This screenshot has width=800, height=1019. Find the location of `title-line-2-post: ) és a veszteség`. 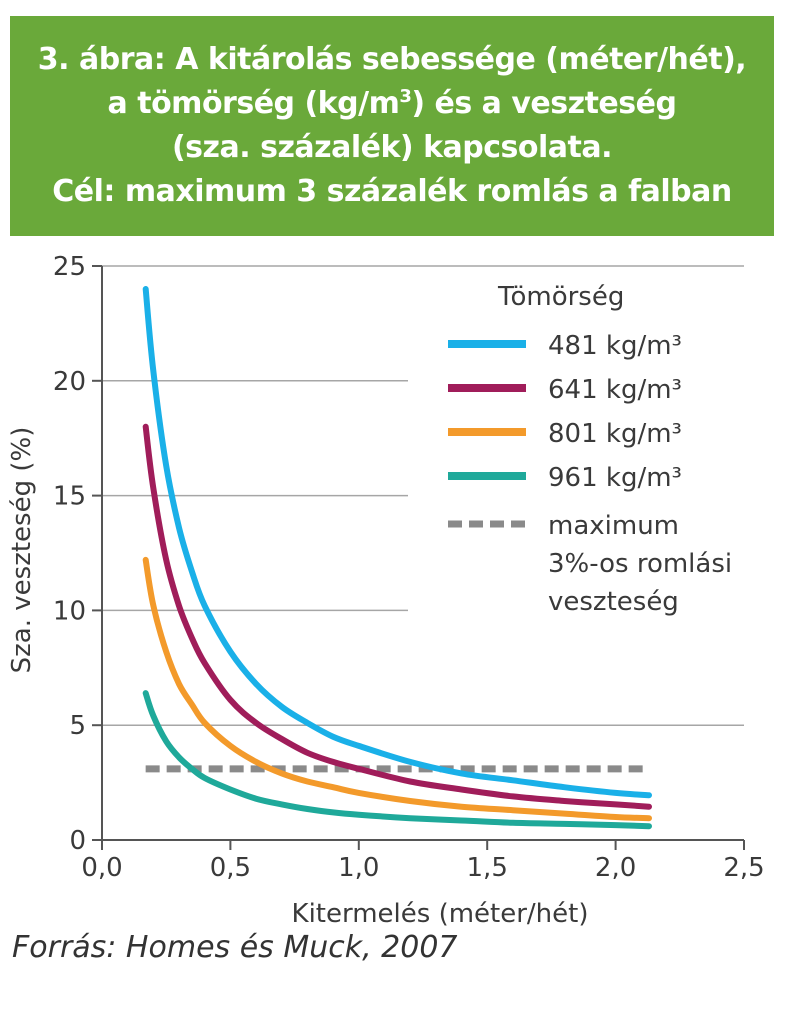

title-line-2-post: ) és a veszteség is located at coordinates (544, 103).